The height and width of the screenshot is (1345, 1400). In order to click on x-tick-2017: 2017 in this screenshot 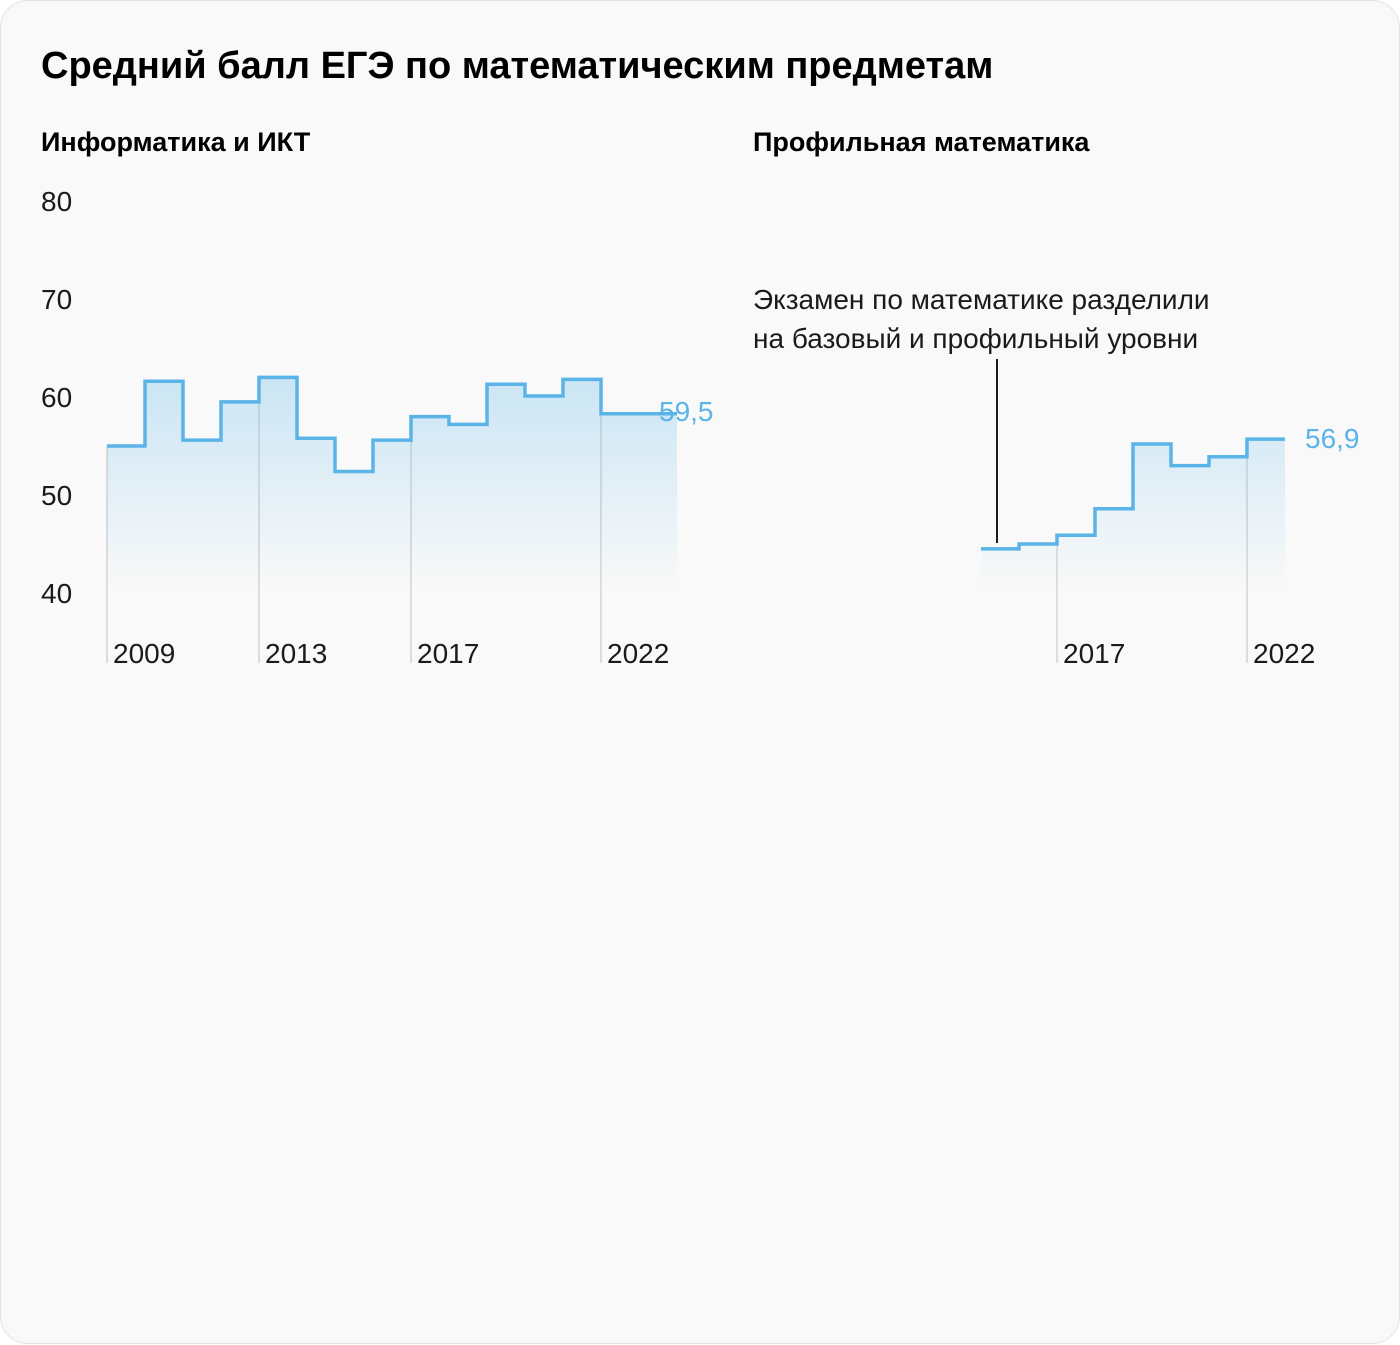, I will do `click(448, 653)`.